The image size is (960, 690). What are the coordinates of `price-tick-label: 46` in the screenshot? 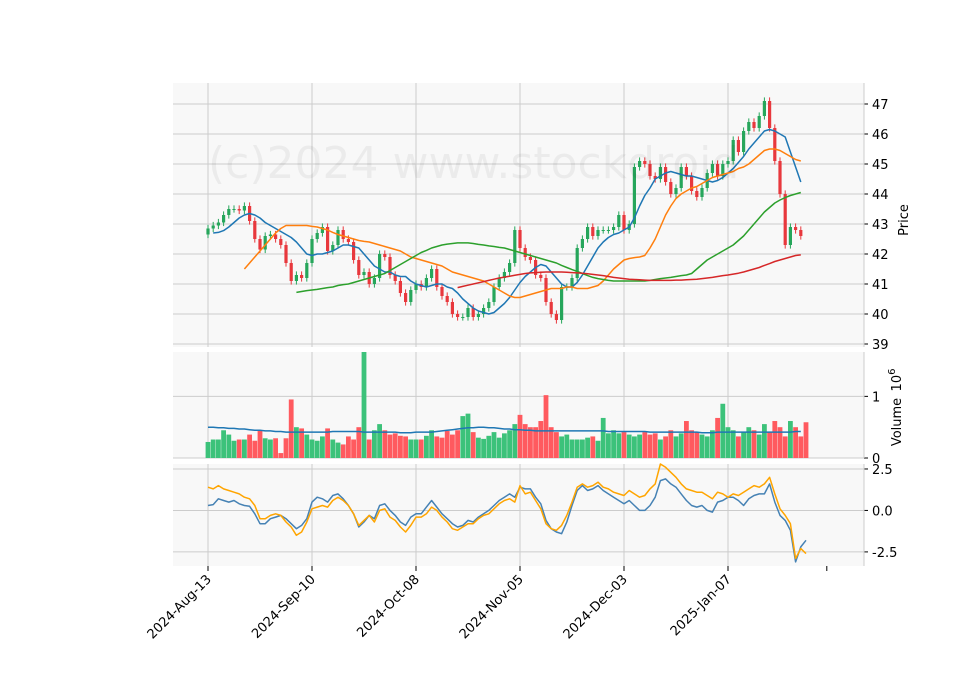 It's located at (880, 135).